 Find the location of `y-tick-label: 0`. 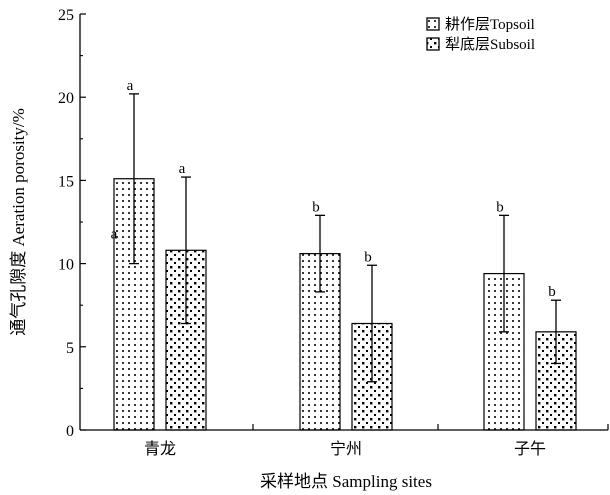

y-tick-label: 0 is located at coordinates (70, 431).